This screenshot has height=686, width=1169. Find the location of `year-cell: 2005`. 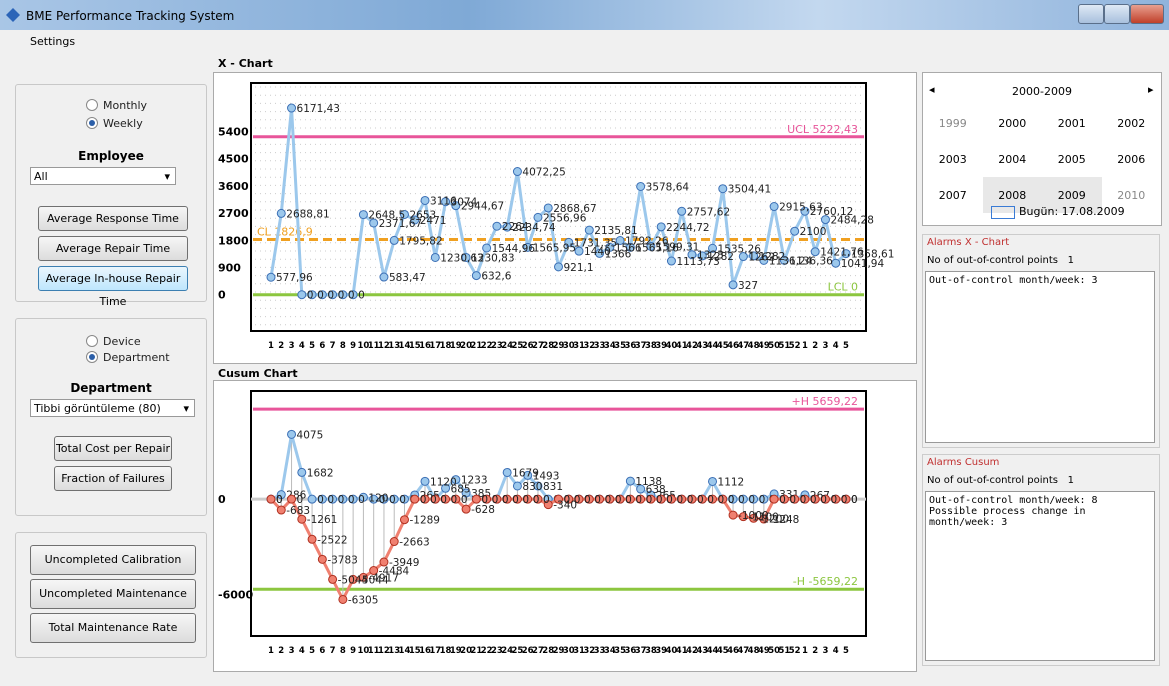

year-cell: 2005 is located at coordinates (1071, 159).